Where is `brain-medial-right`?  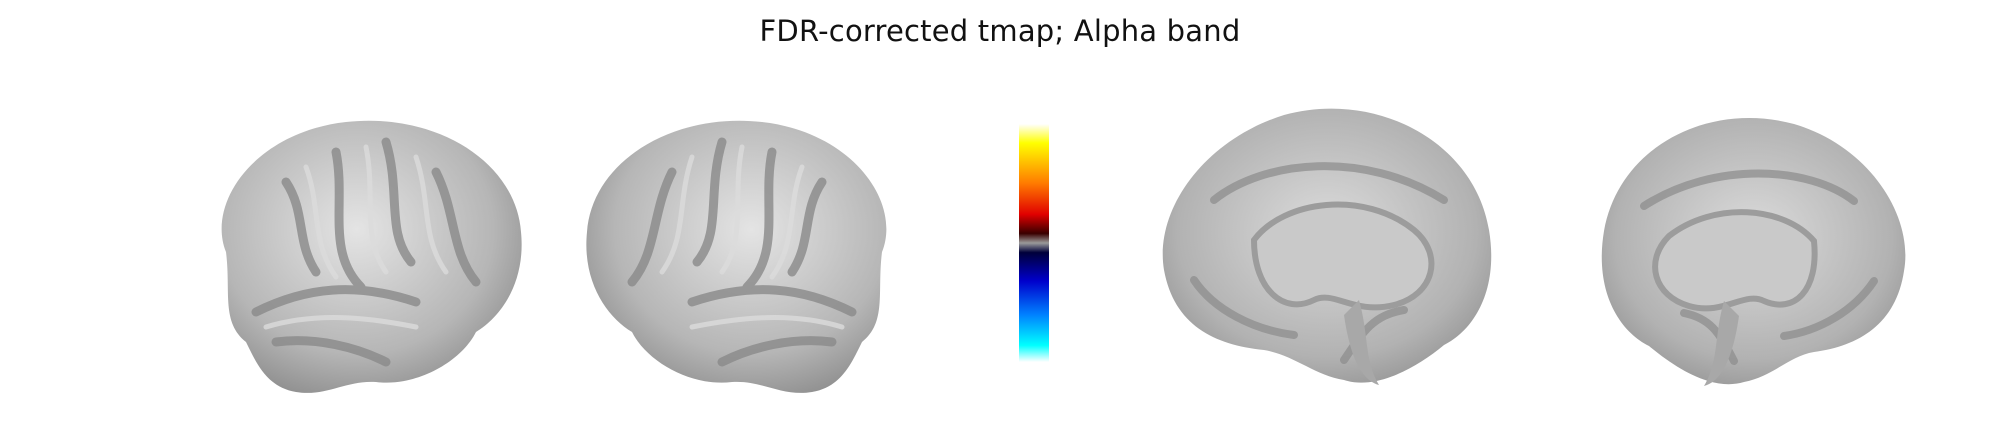 brain-medial-right is located at coordinates (1753, 252).